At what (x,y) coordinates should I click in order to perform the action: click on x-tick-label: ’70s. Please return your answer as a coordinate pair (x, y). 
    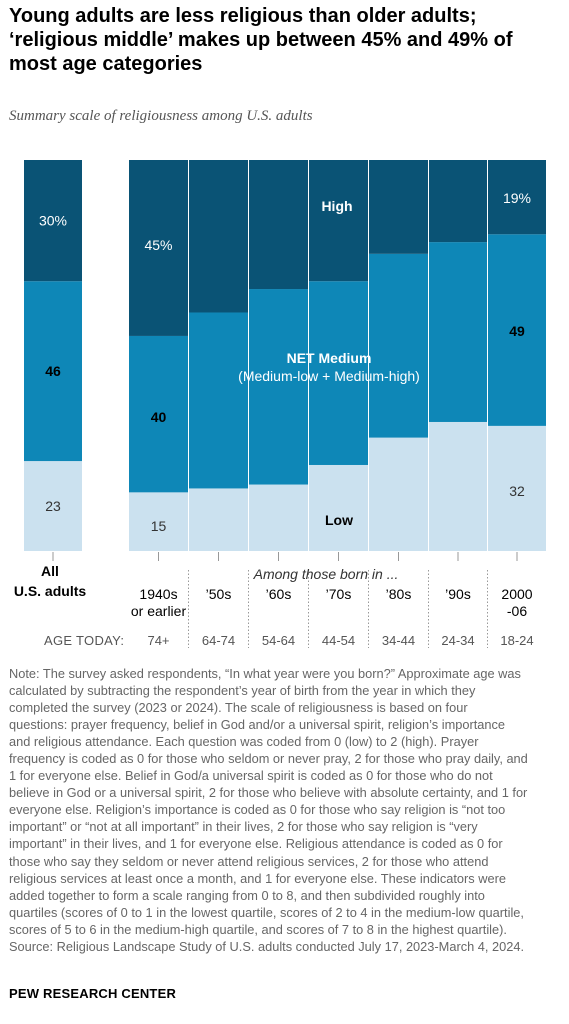
    Looking at the image, I should click on (339, 594).